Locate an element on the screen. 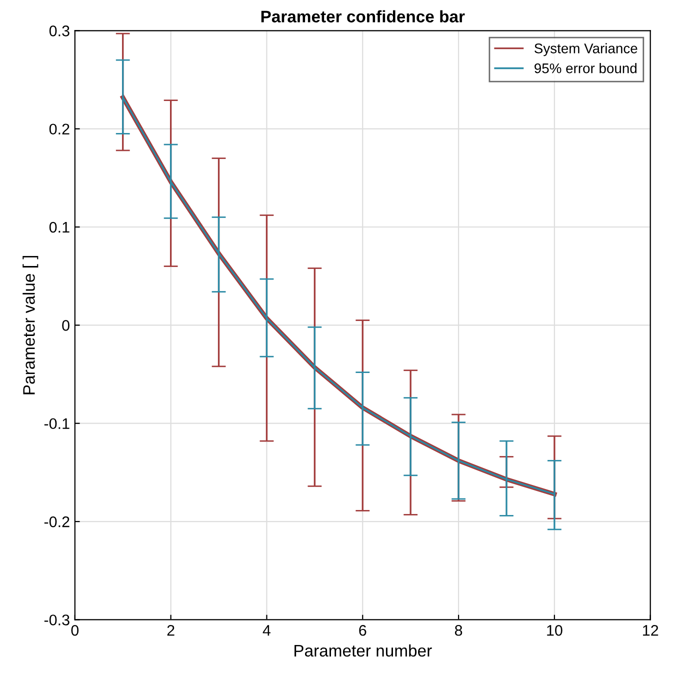  chart-title: Parameter confidence bar is located at coordinates (363, 16).